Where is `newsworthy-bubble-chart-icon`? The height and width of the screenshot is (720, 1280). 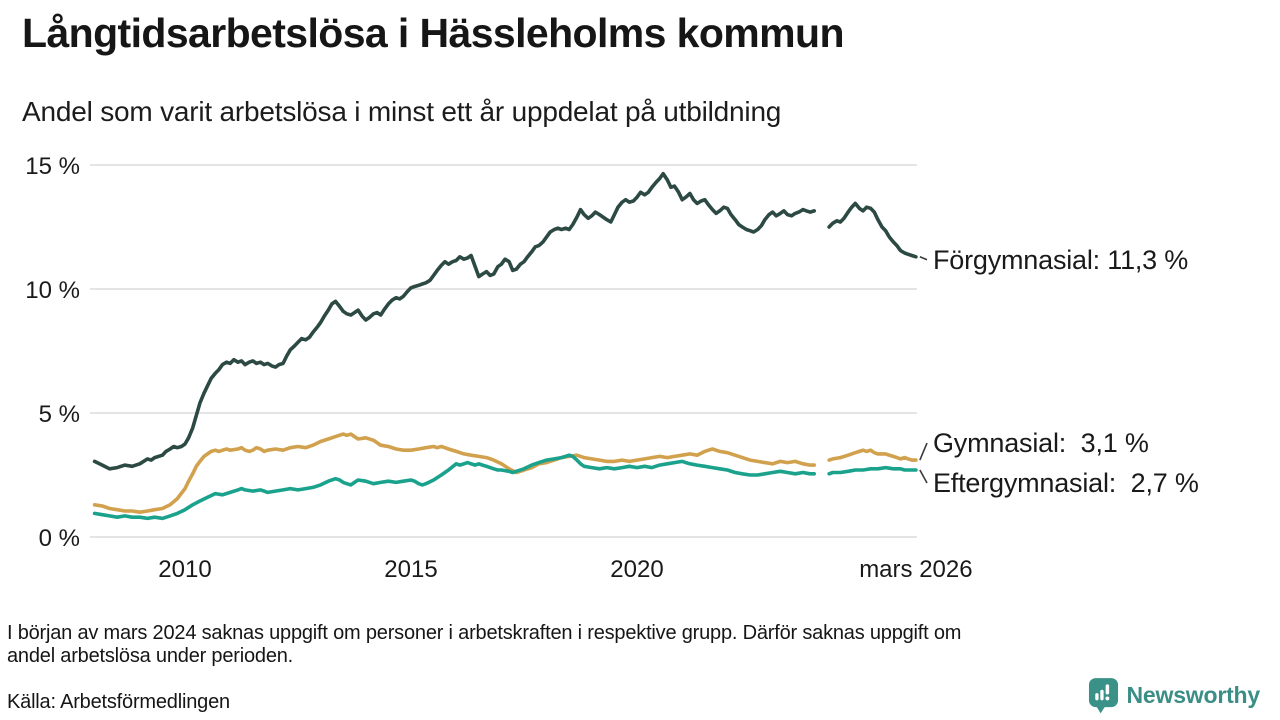 newsworthy-bubble-chart-icon is located at coordinates (1103, 696).